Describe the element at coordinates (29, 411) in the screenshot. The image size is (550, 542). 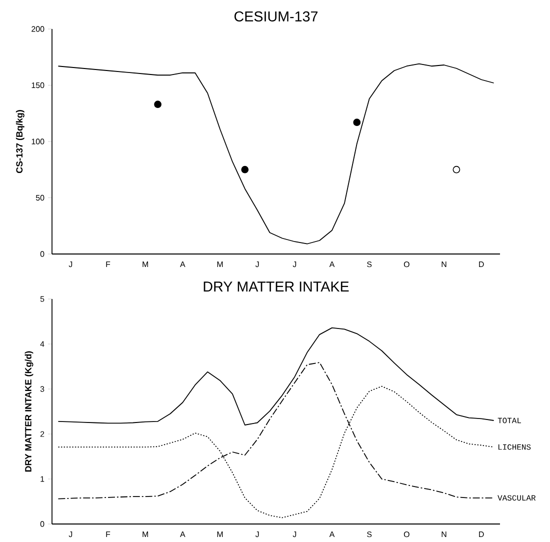
I see `y-axis-title: DRY MATTER INTAKE (Kg/d)` at that location.